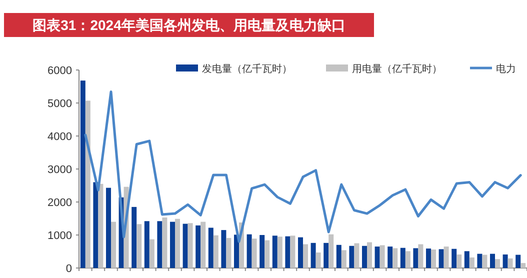 This screenshot has width=527, height=278. What do you see at coordinates (60, 236) in the screenshot?
I see `y-tick-label: 1000` at bounding box center [60, 236].